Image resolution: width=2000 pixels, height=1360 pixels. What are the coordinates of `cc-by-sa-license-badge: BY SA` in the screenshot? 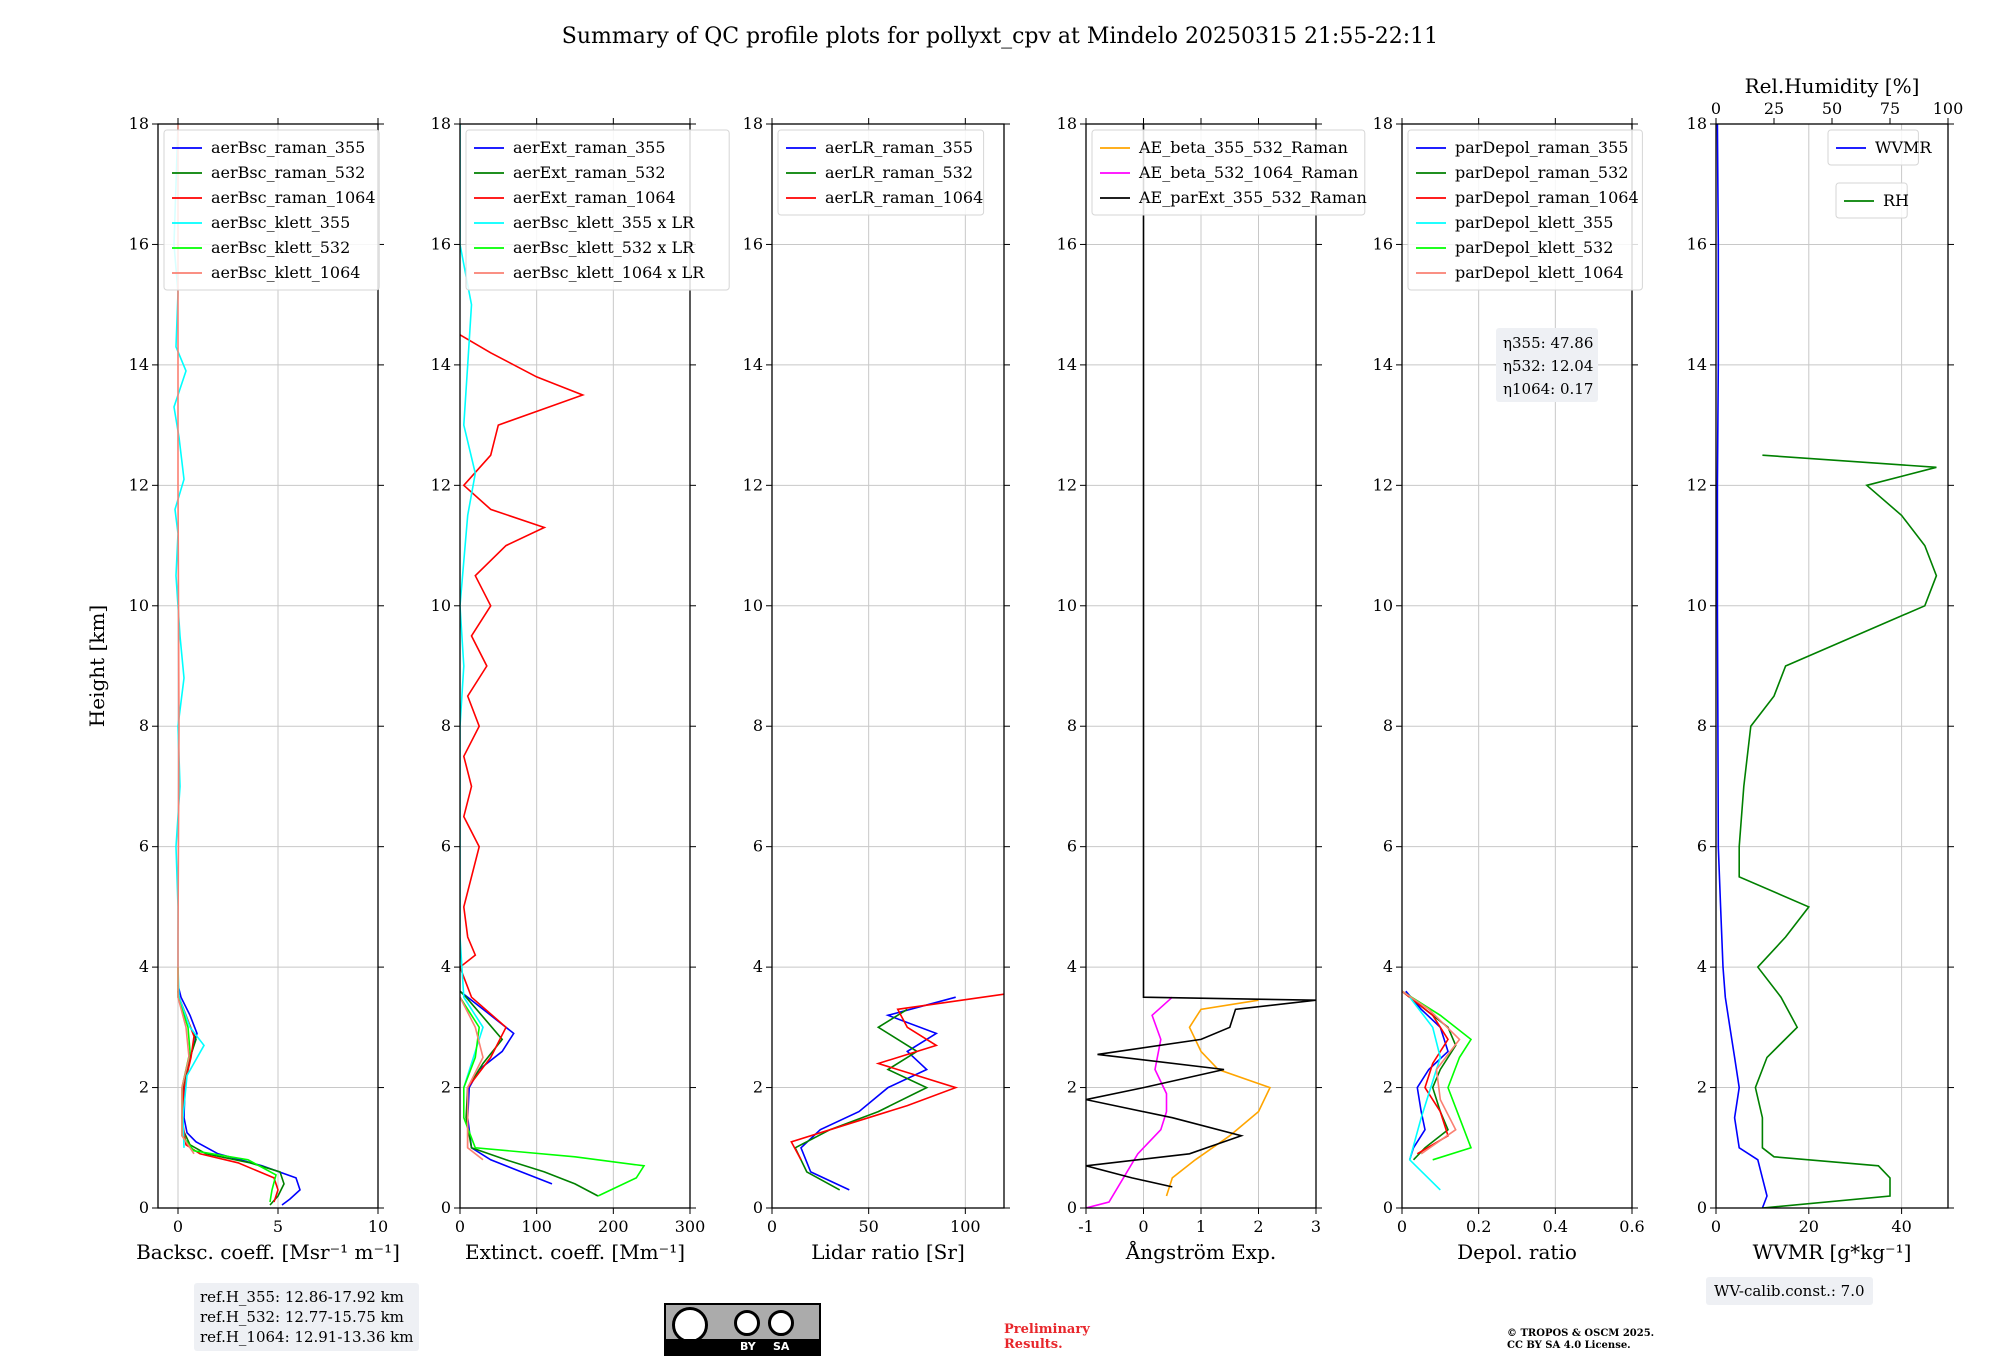 It's located at (742, 1329).